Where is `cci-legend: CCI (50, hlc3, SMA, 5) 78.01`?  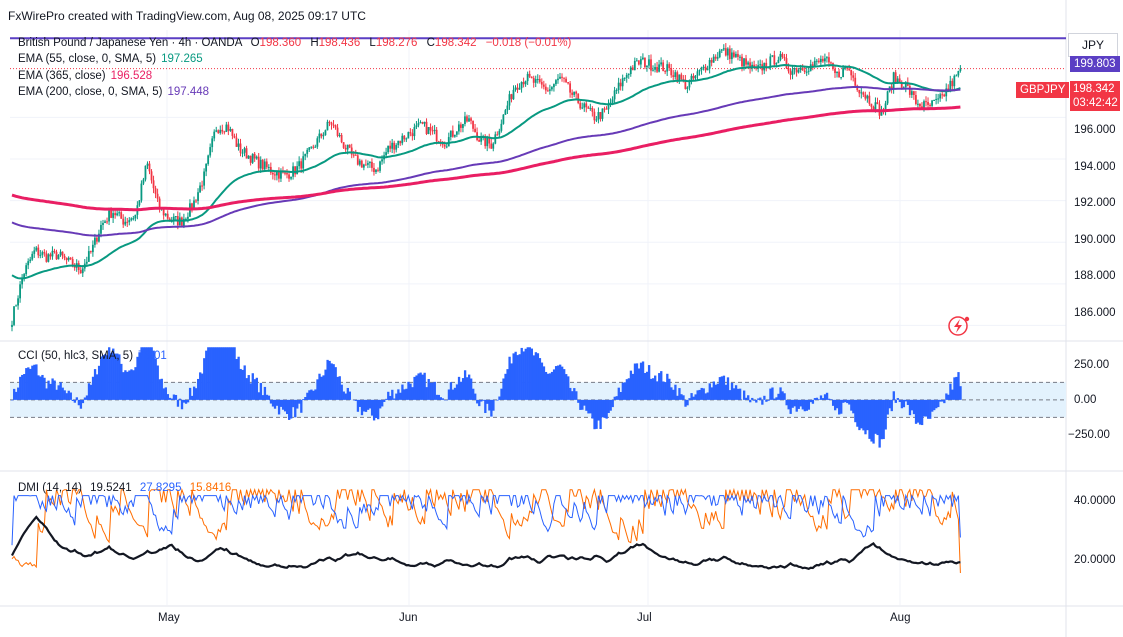
cci-legend: CCI (50, hlc3, SMA, 5) 78.01 is located at coordinates (92, 356).